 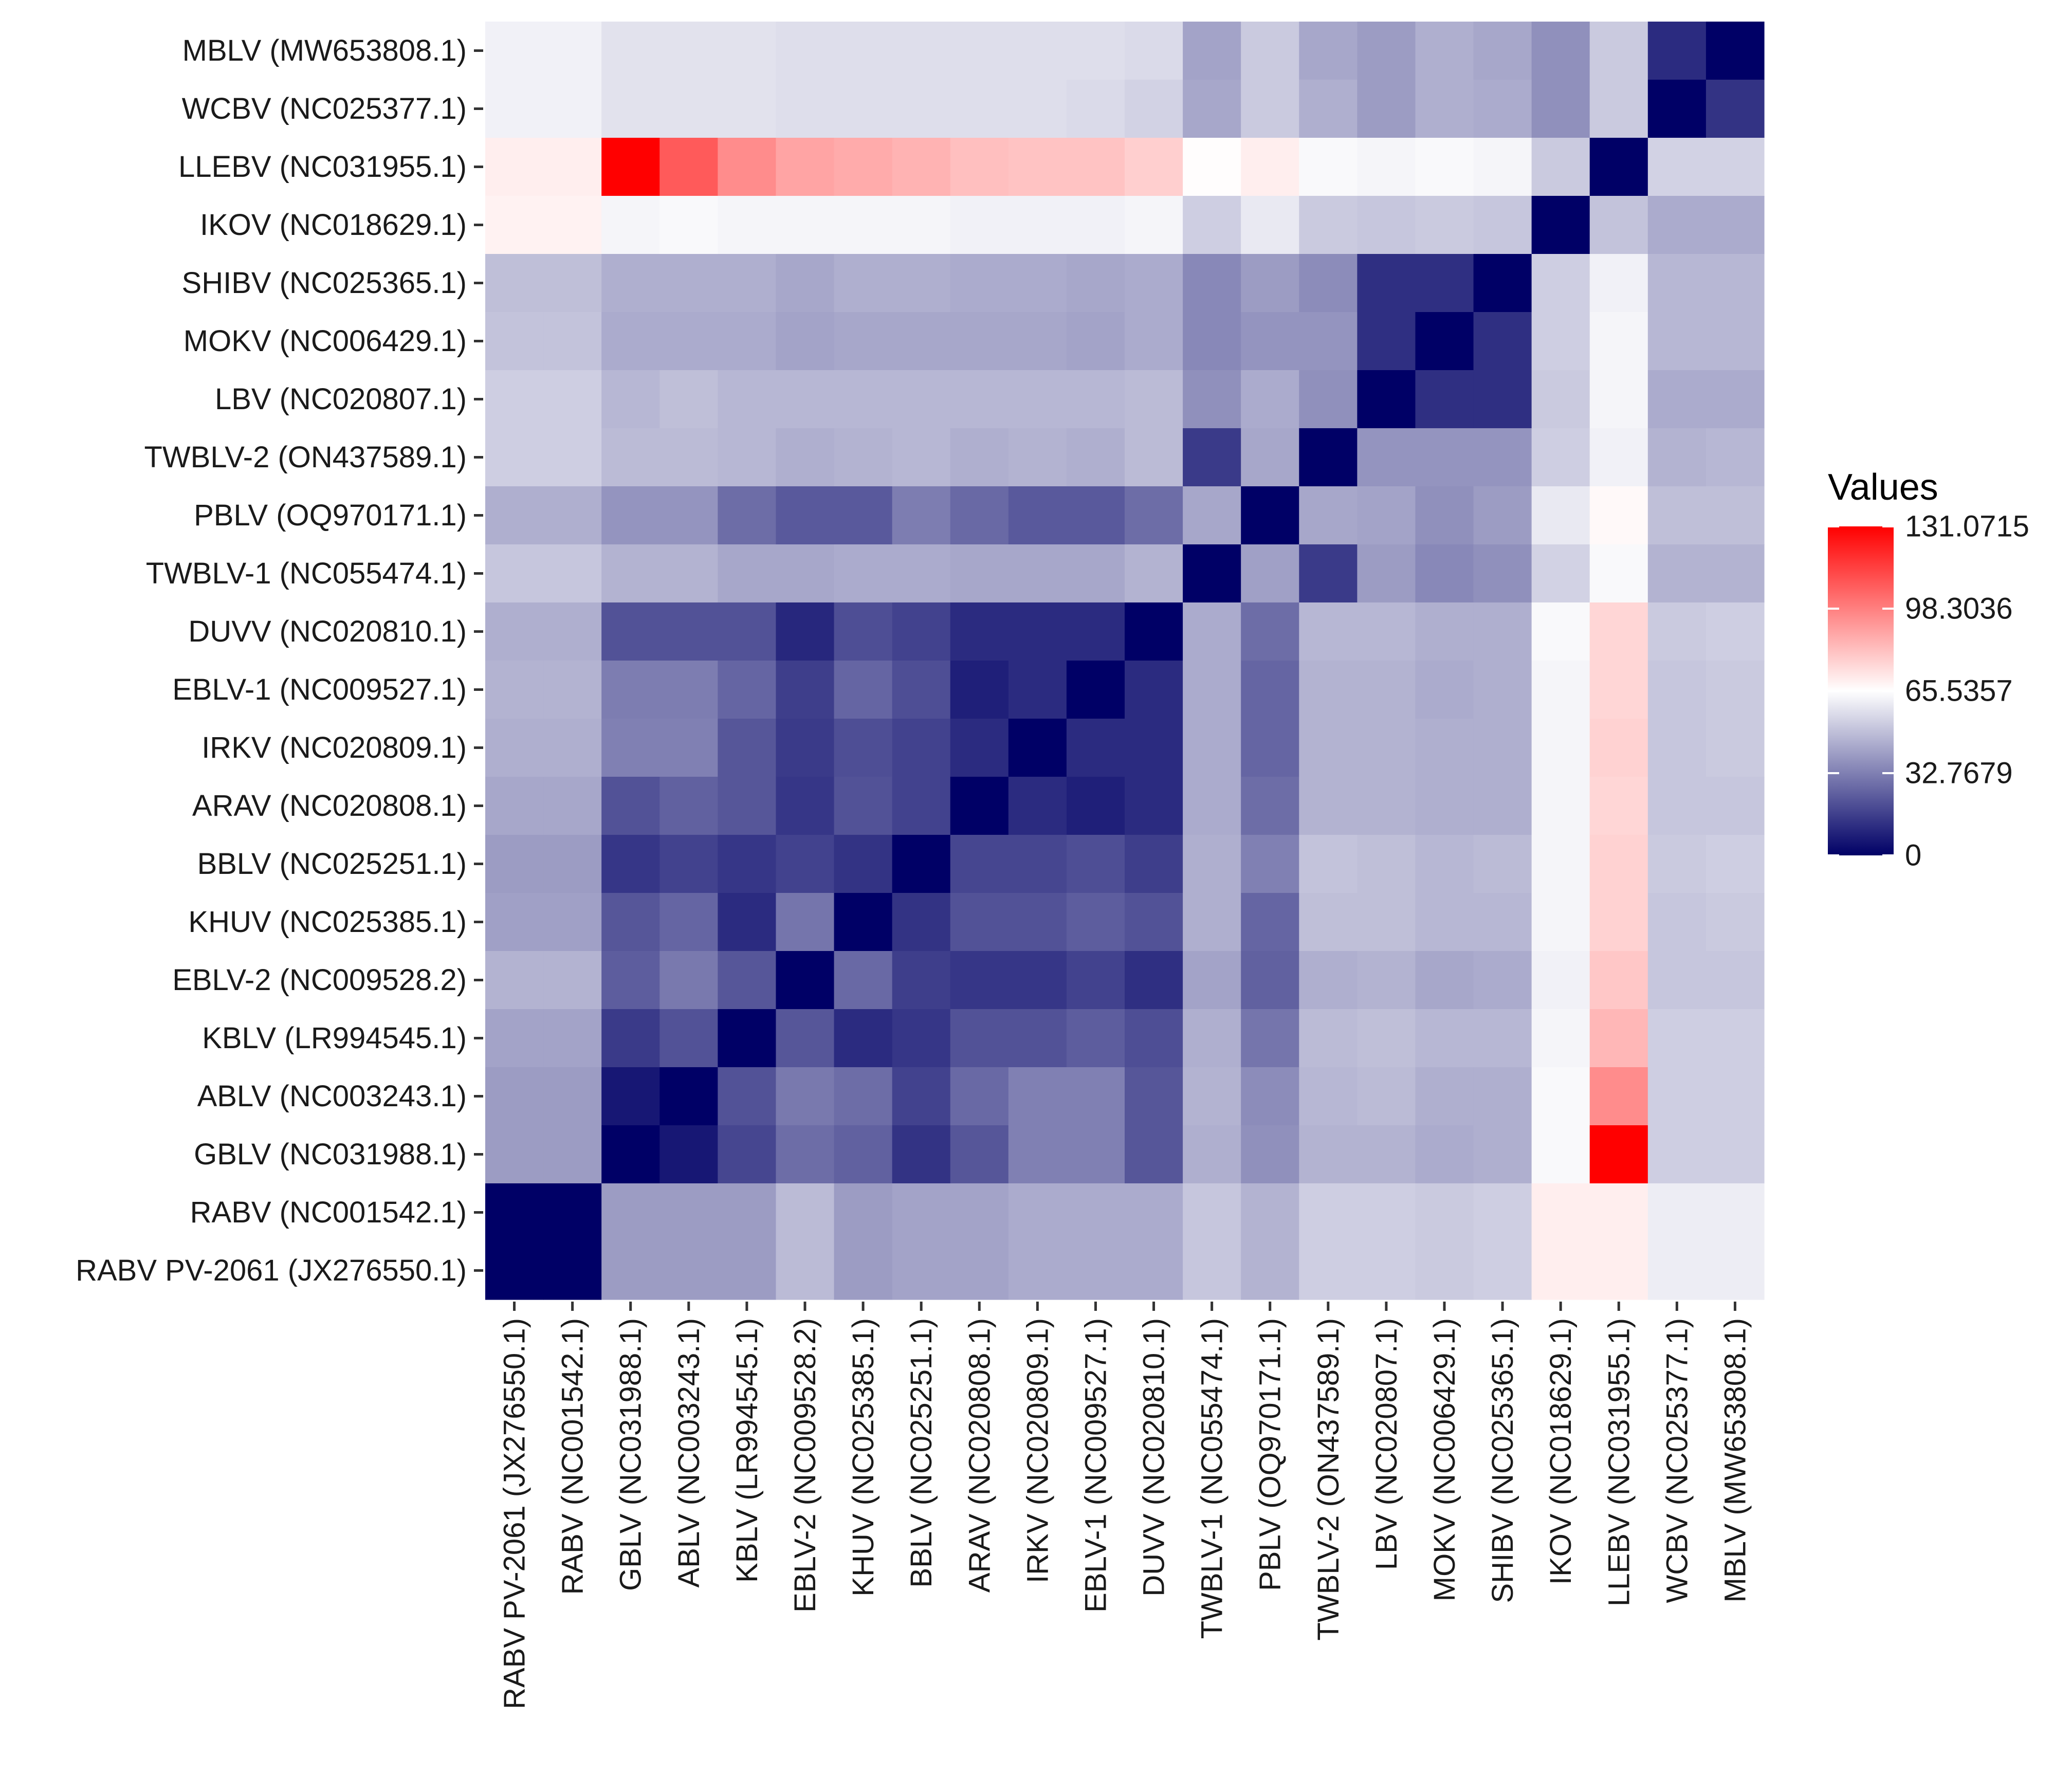 I want to click on y-tick-label: LBV (NC020807.1), so click(x=341, y=399).